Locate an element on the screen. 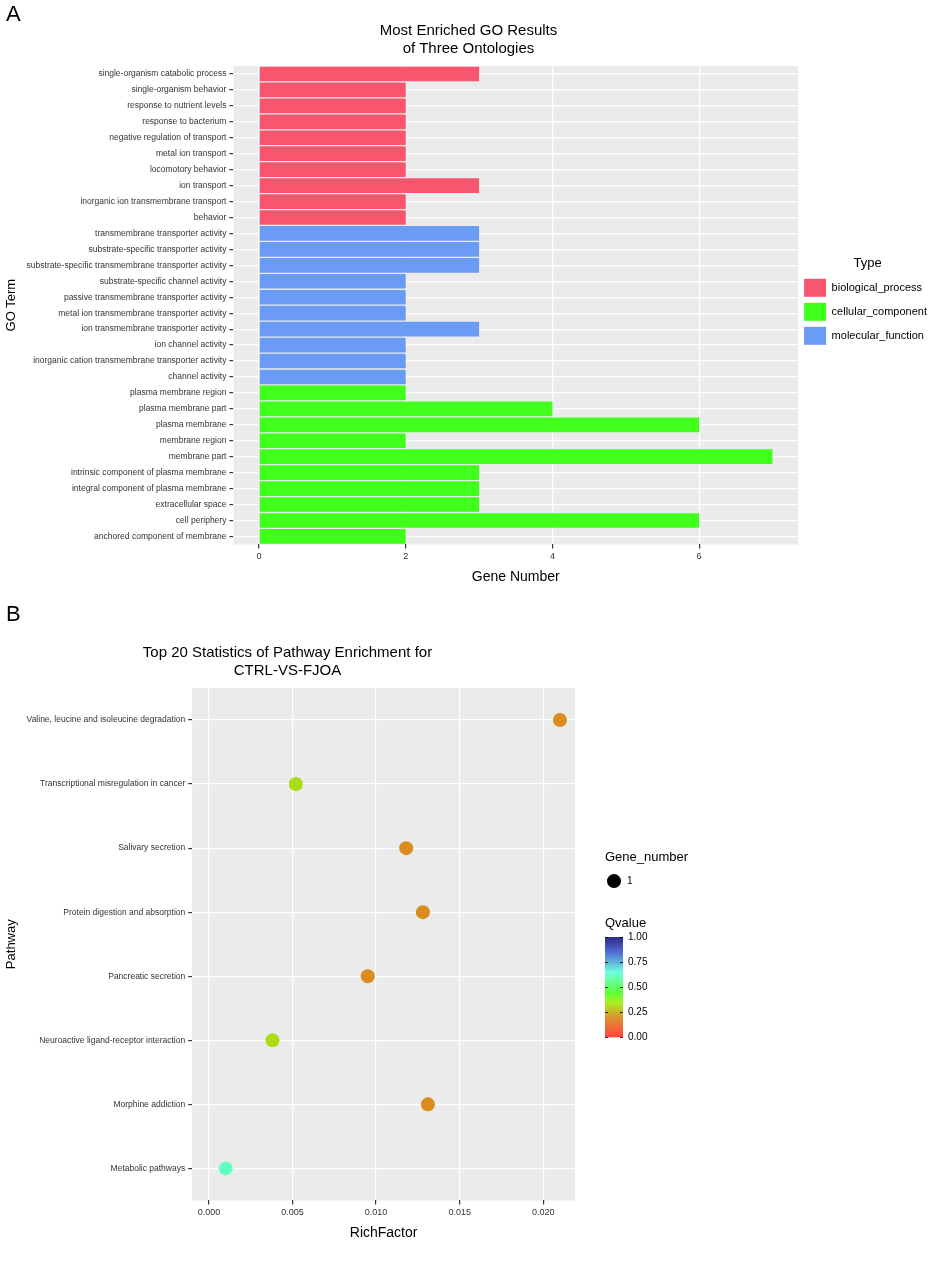 This screenshot has width=945, height=1276. y-tick-label: behavior is located at coordinates (210, 216).